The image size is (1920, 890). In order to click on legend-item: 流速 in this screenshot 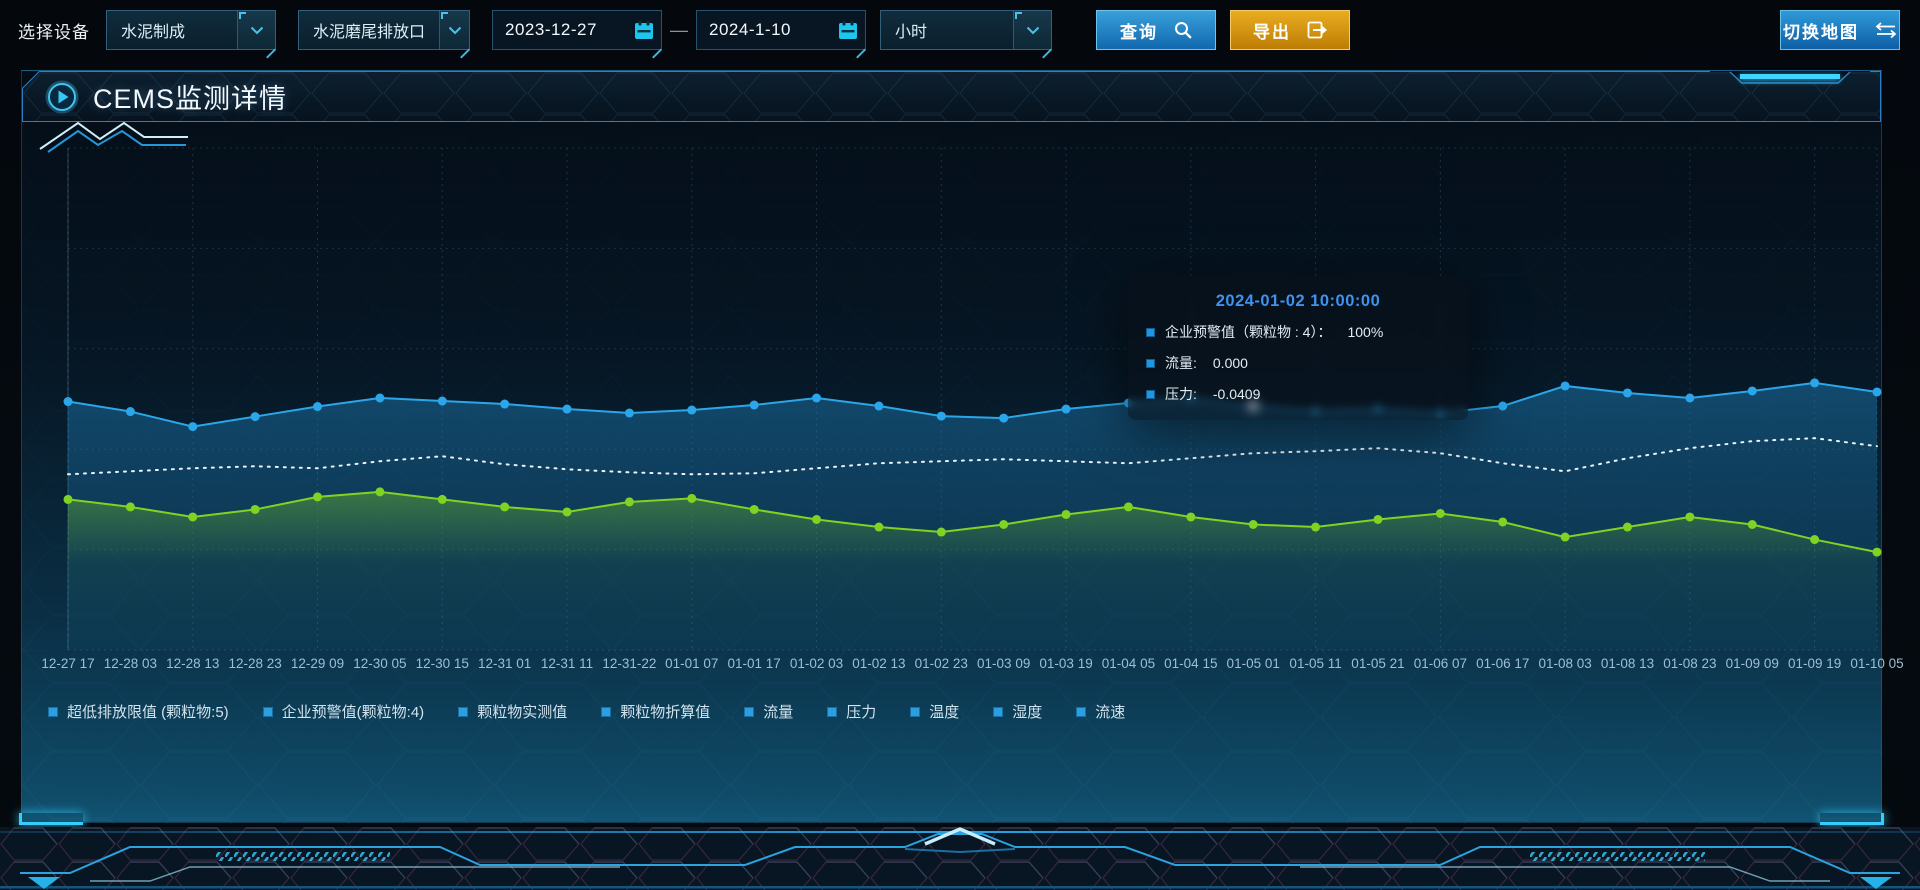, I will do `click(1100, 711)`.